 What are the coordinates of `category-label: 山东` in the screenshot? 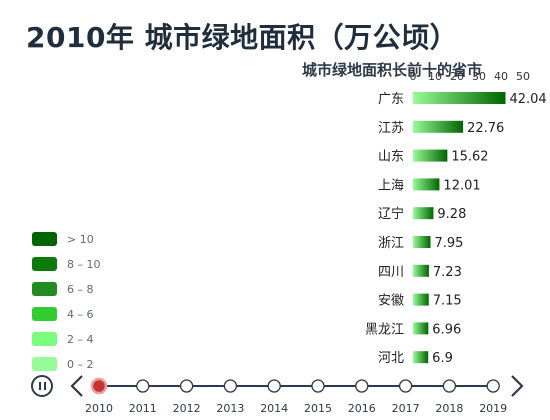 It's located at (391, 157).